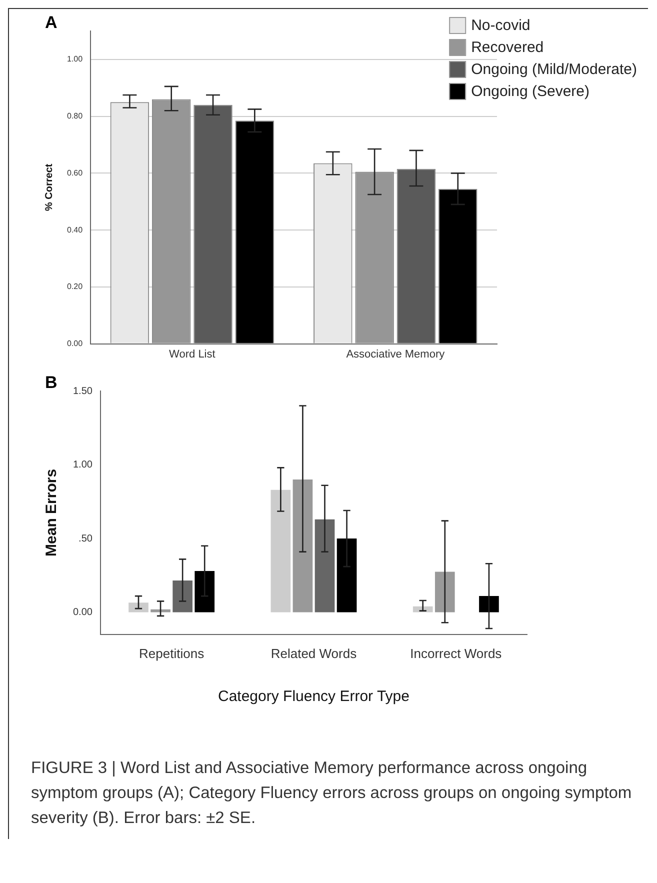 The height and width of the screenshot is (883, 657). What do you see at coordinates (507, 47) in the screenshot?
I see `legend-label: Recovered` at bounding box center [507, 47].